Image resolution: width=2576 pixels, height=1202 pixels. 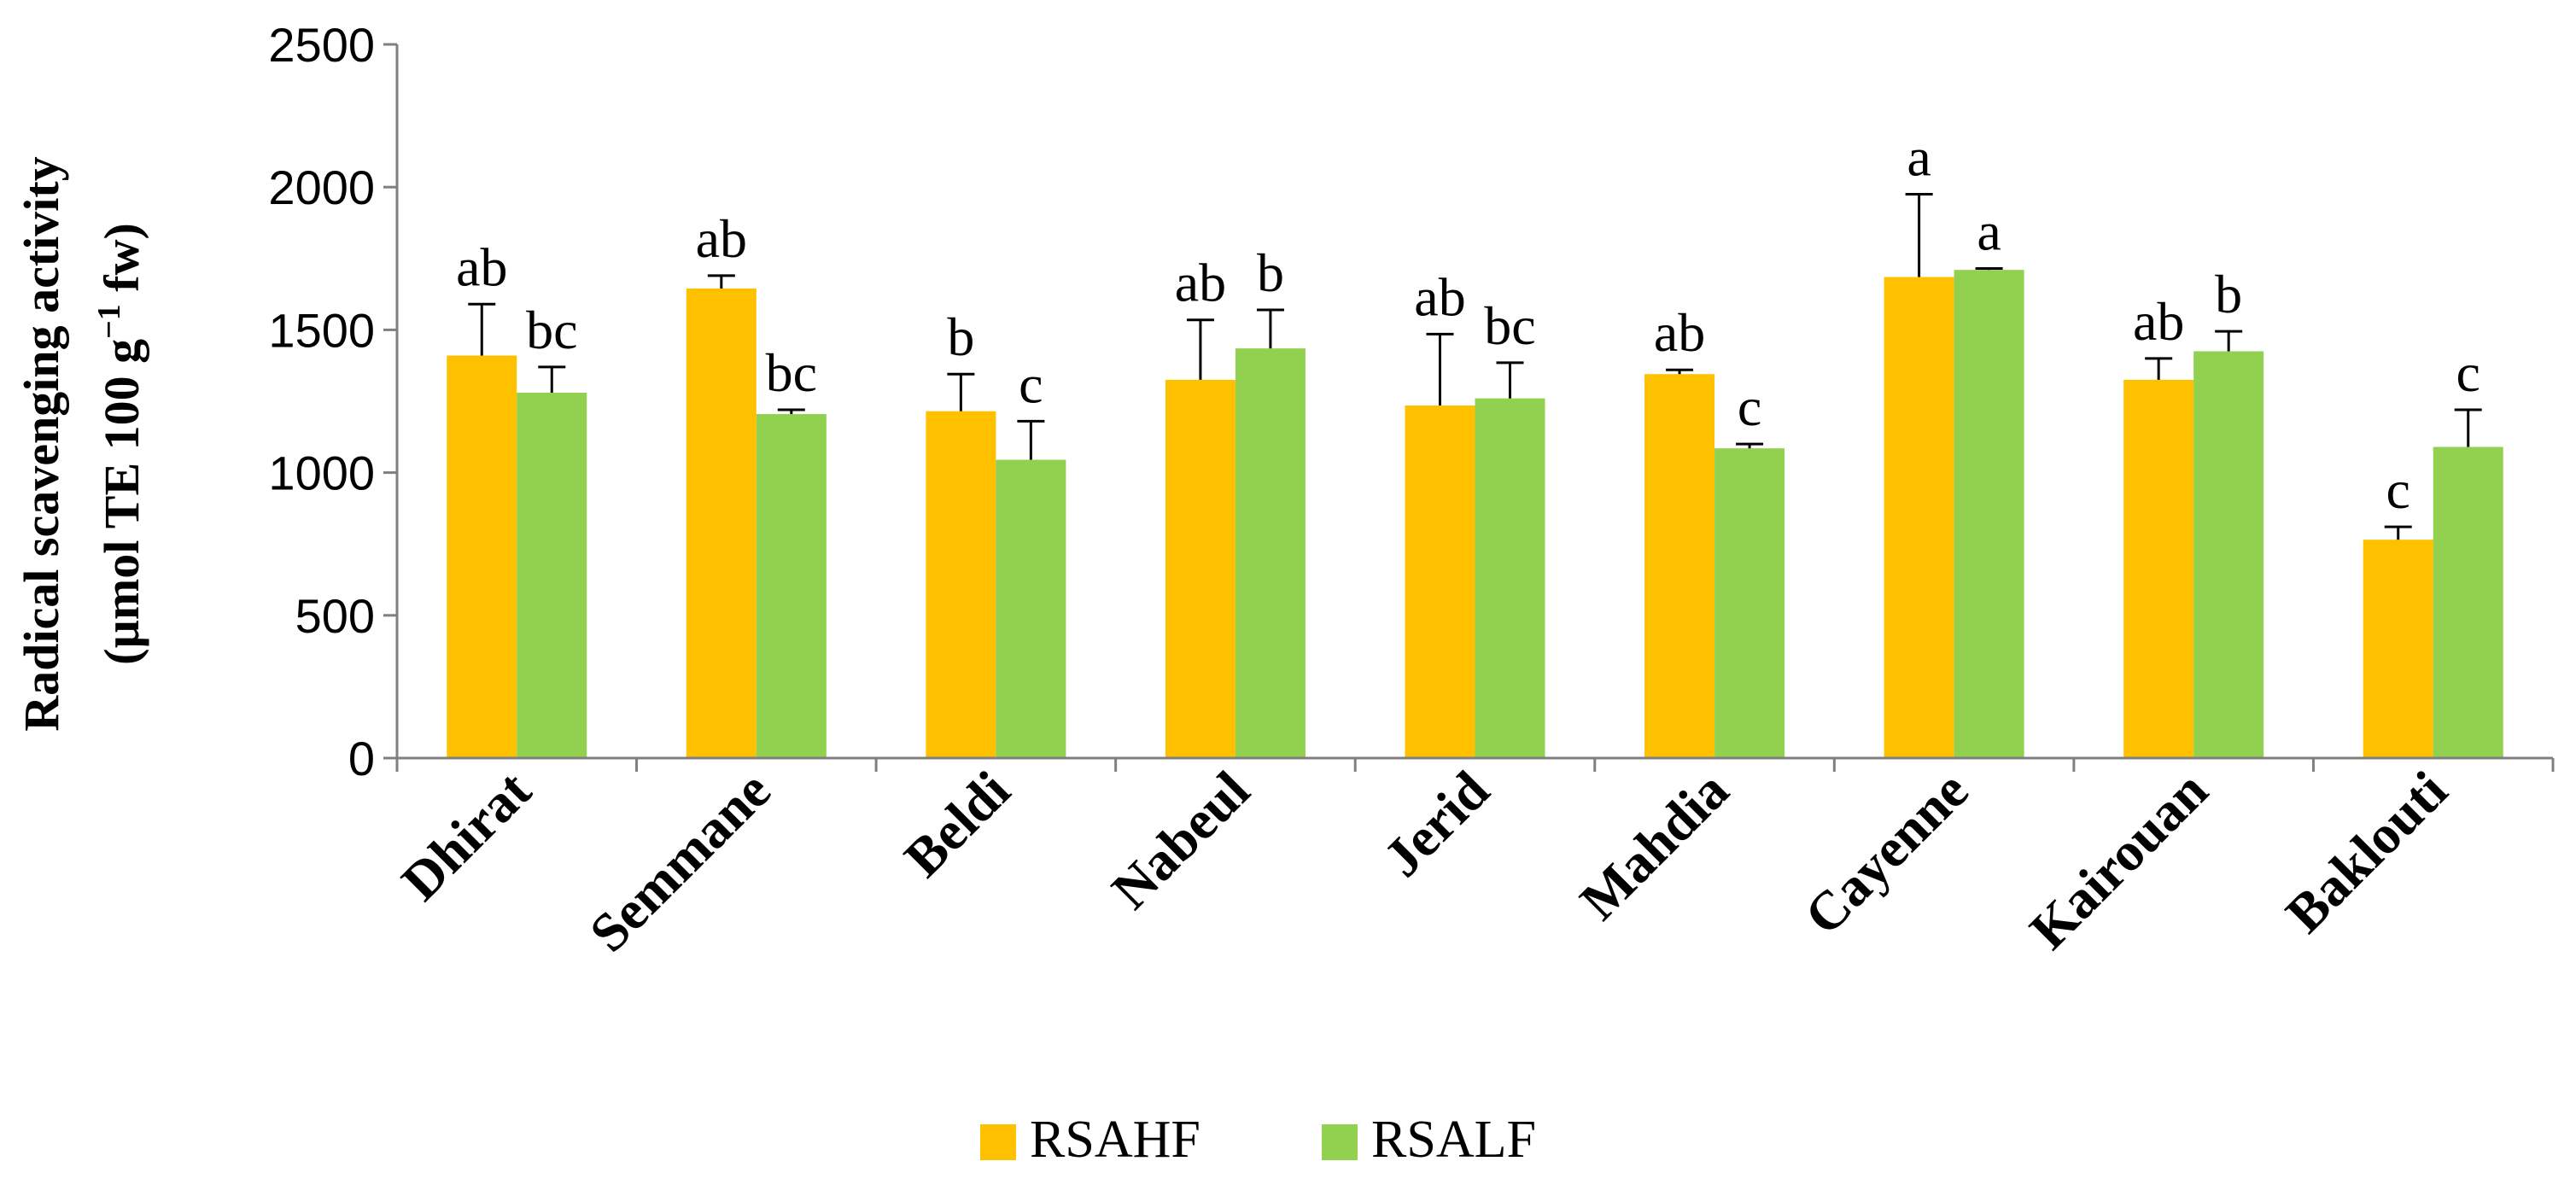 I want to click on y-tick-label: 2000, so click(x=321, y=187).